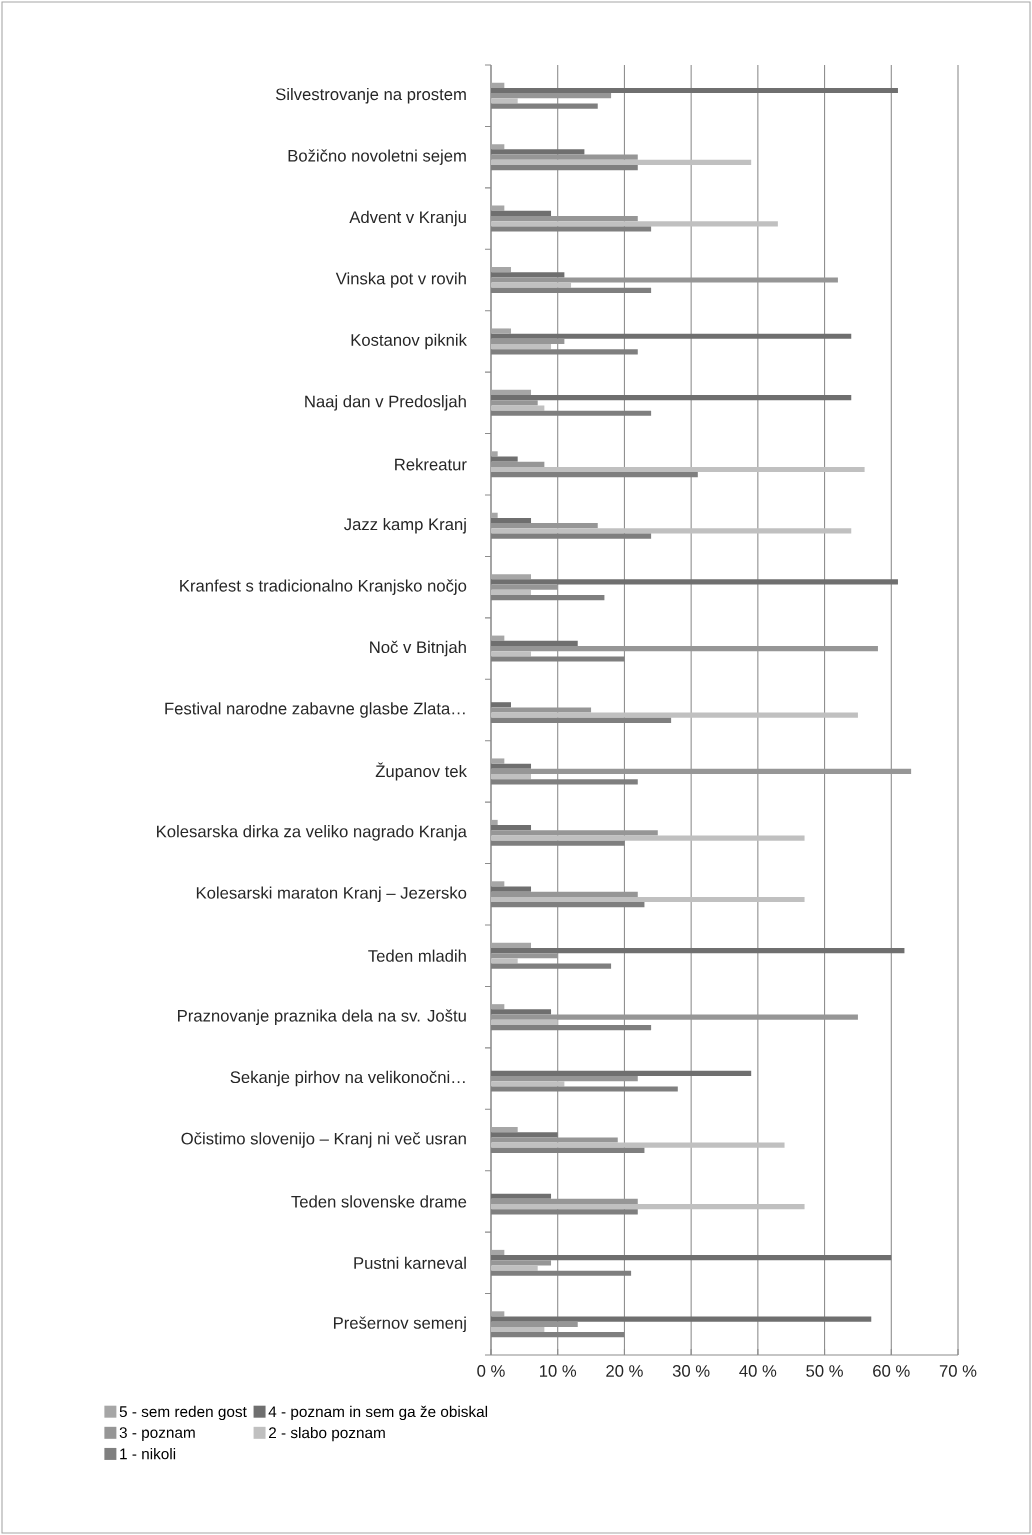  Describe the element at coordinates (377, 157) in the screenshot. I see `y-tick-label: Božično novoletni sejem` at that location.